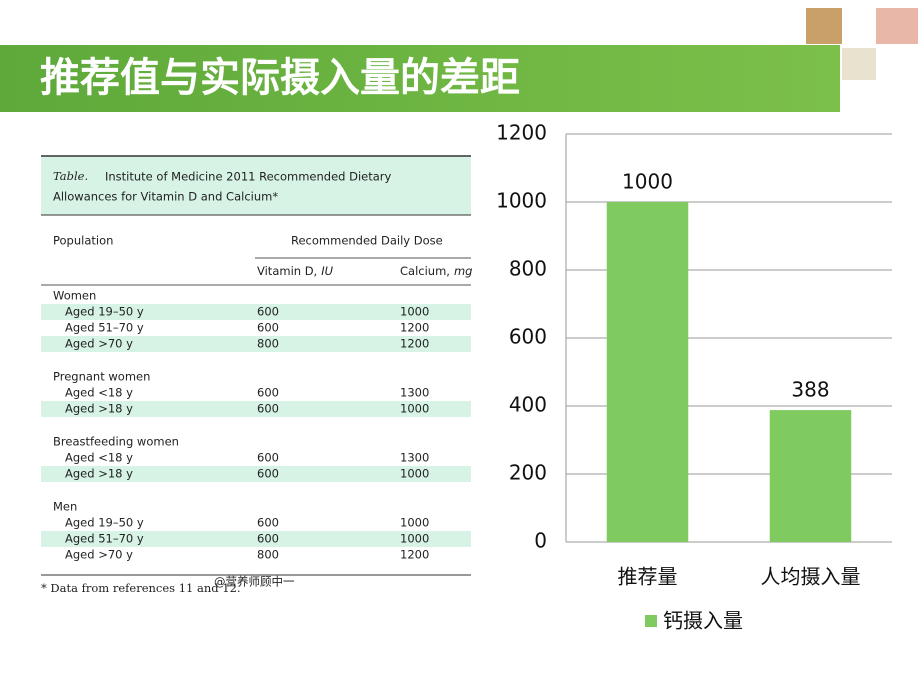  What do you see at coordinates (327, 271) in the screenshot?
I see `column-unit: IU` at bounding box center [327, 271].